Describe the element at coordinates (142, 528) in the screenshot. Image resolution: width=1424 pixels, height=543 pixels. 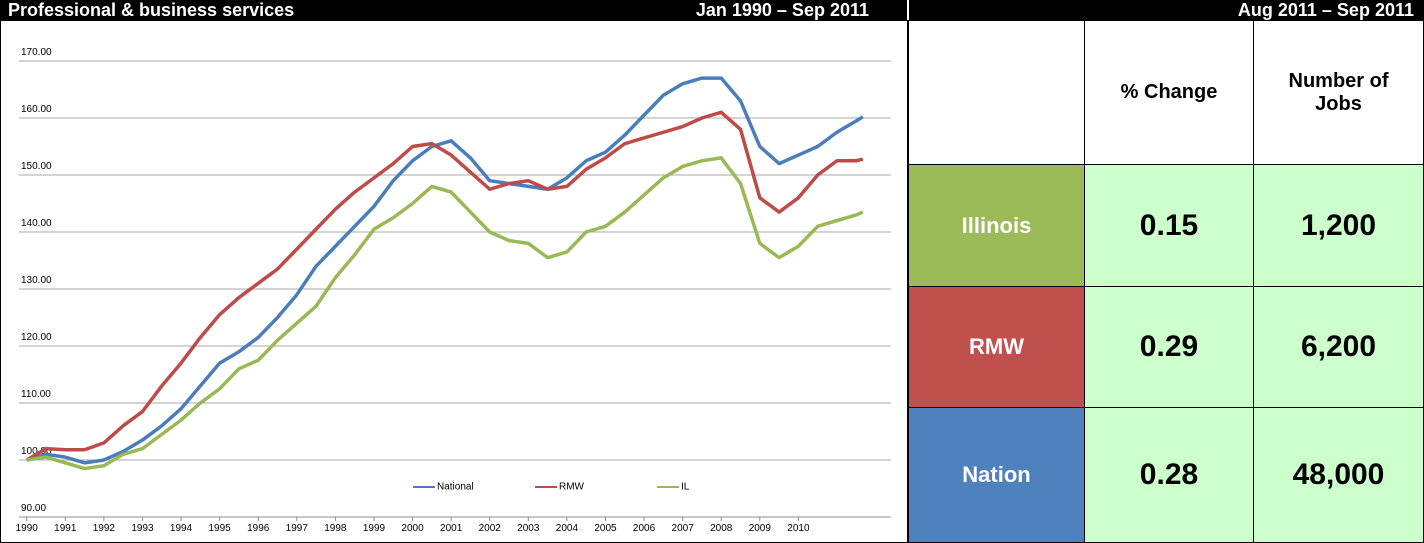
I see `x-tick-label: 1993` at that location.